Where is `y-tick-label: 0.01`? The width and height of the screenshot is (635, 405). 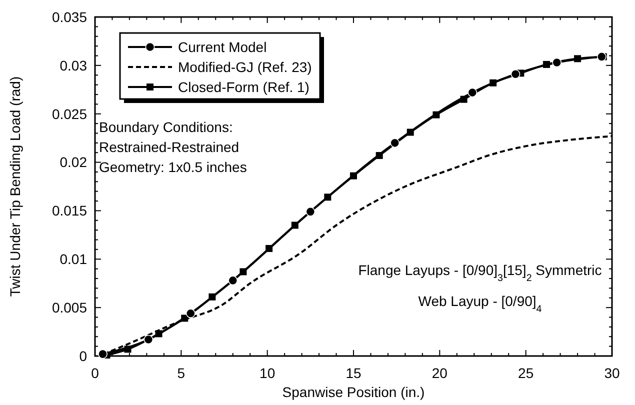
y-tick-label: 0.01 is located at coordinates (74, 259).